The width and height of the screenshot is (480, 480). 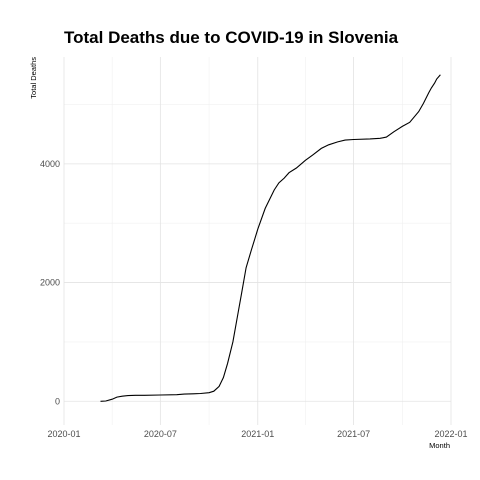 I want to click on y-tick-label: 4000, so click(x=50, y=164).